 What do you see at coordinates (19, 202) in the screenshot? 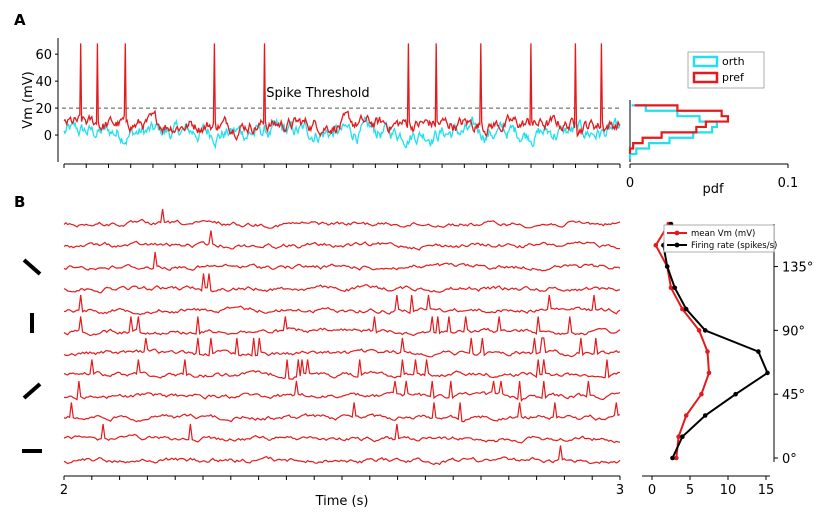
I see `panel-b-label: B` at bounding box center [19, 202].